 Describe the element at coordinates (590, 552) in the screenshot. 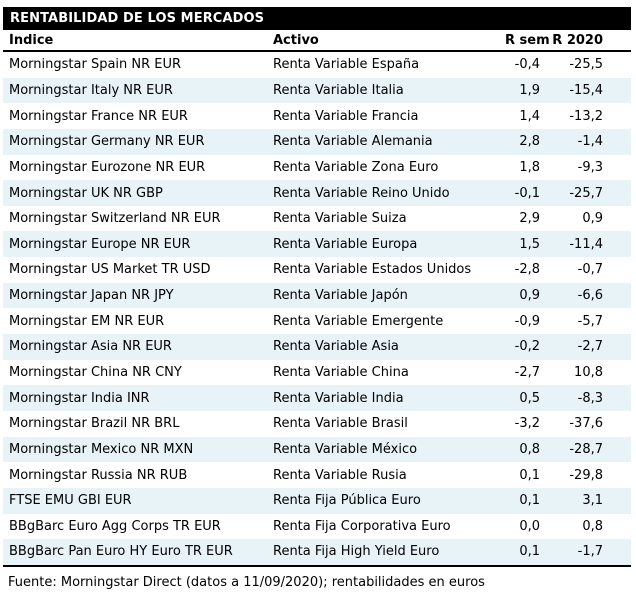

I see `row-r-2020-cell: -1,7` at that location.